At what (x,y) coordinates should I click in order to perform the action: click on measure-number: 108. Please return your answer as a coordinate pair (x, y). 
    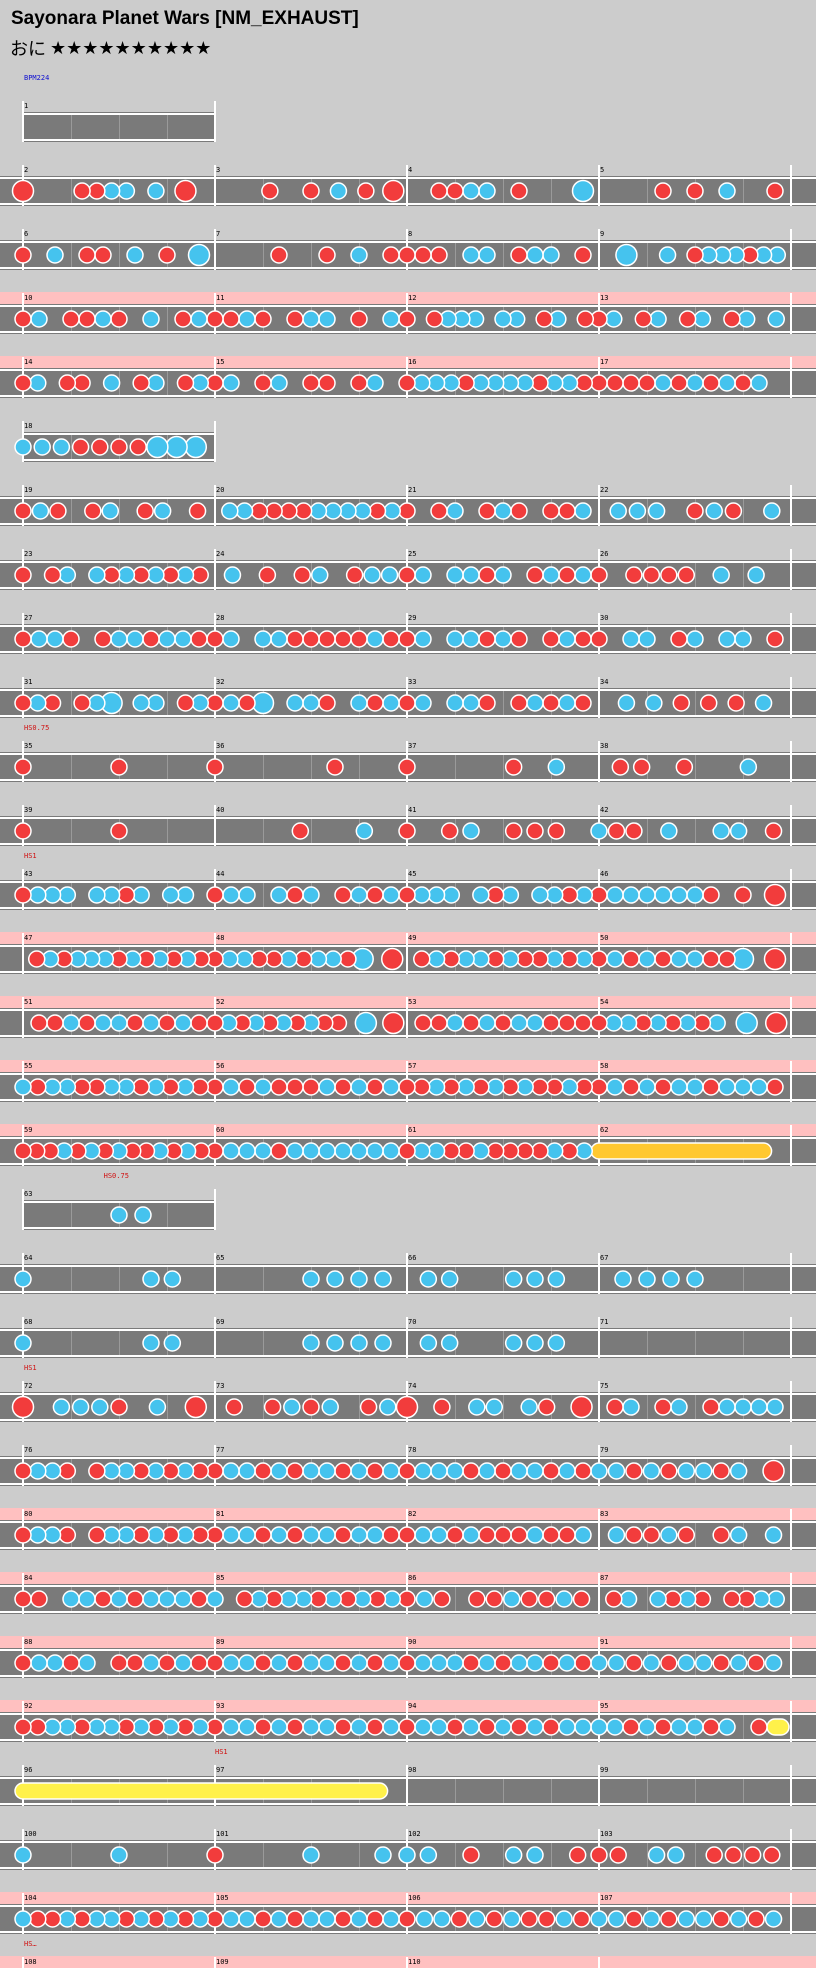
    Looking at the image, I should click on (30, 1962).